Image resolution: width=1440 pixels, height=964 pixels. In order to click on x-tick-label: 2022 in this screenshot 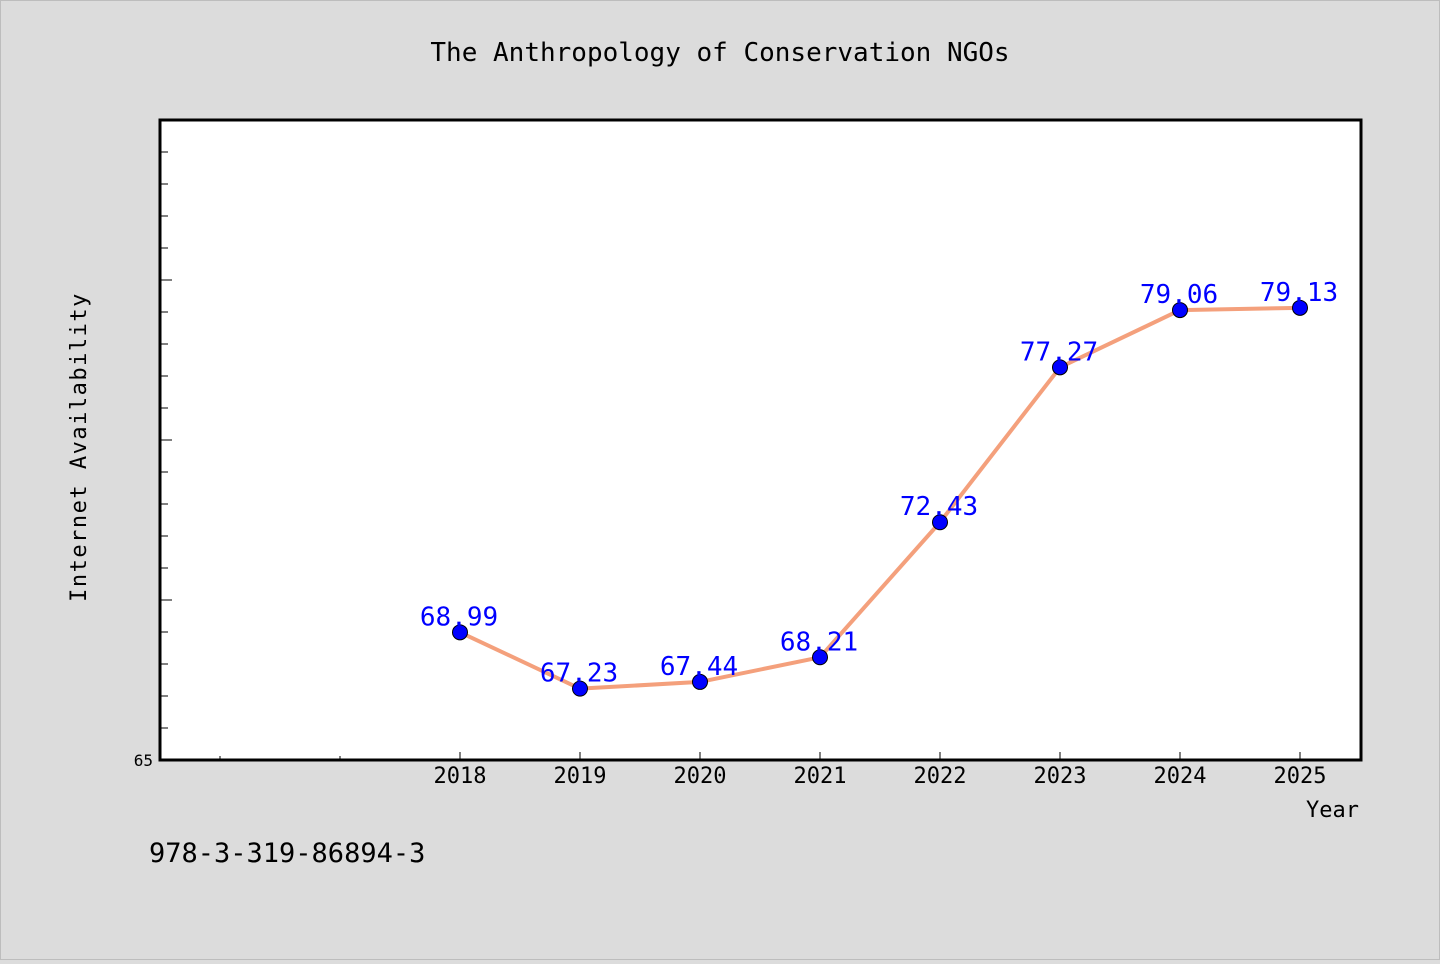, I will do `click(940, 776)`.